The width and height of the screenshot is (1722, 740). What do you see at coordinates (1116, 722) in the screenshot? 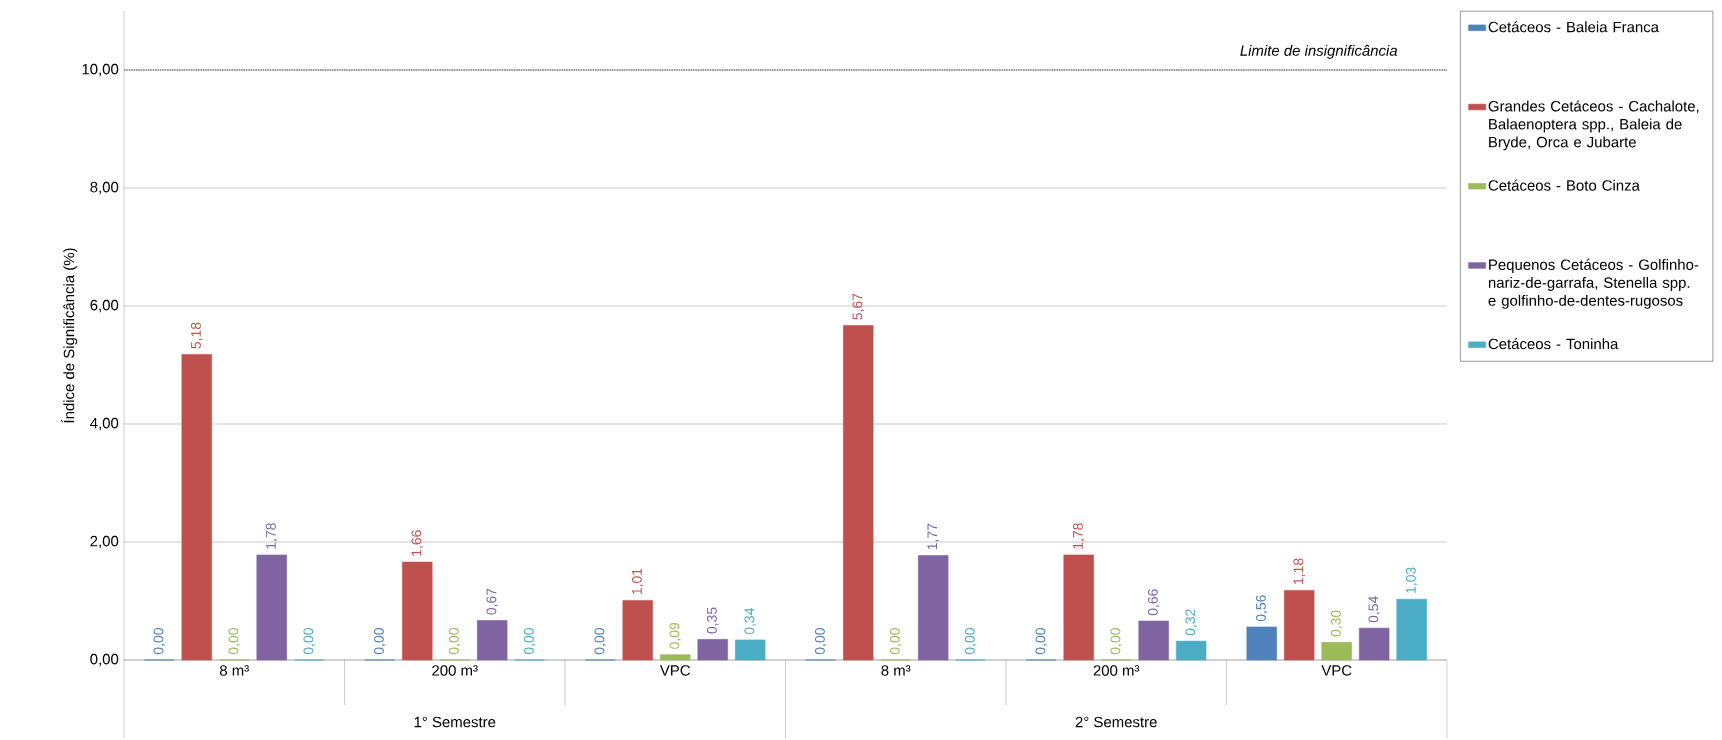
I see `text: 2° Semestre` at bounding box center [1116, 722].